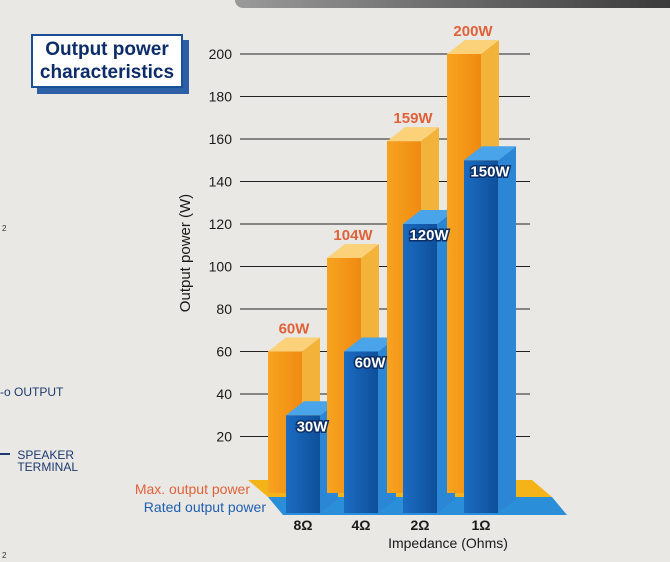  What do you see at coordinates (490, 153) in the screenshot?
I see `rated-bar-3-top` at bounding box center [490, 153].